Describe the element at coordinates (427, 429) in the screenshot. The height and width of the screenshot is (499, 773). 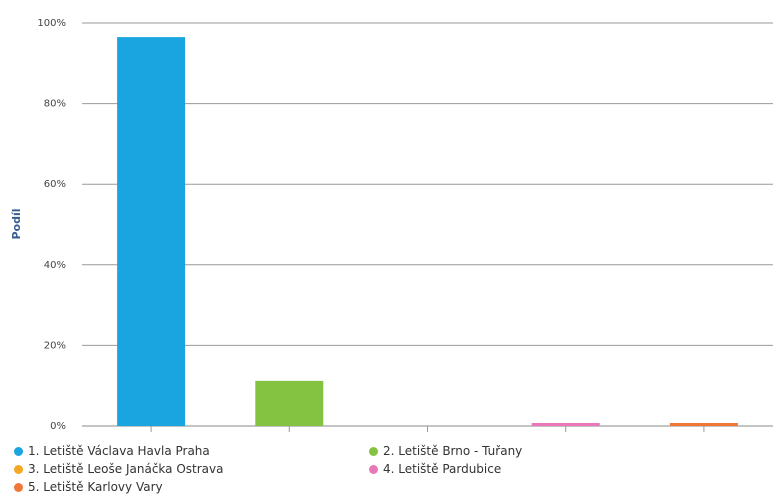
I see `x-axis` at that location.